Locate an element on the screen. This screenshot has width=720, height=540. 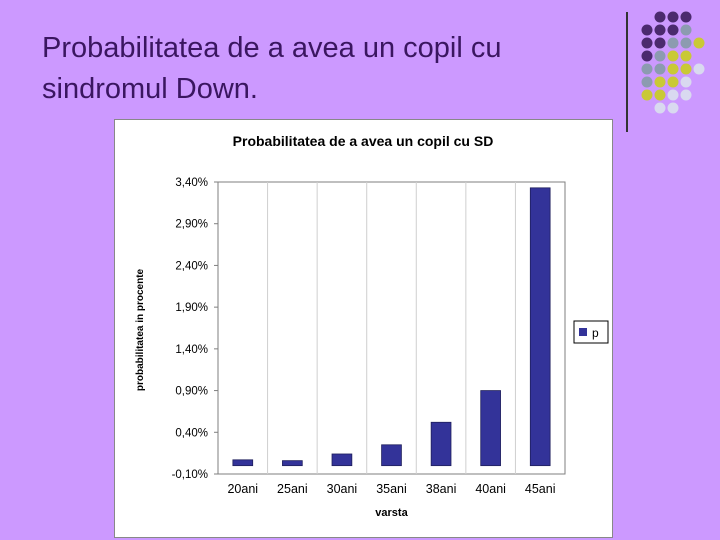
x-tick-label: 38ani is located at coordinates (441, 489).